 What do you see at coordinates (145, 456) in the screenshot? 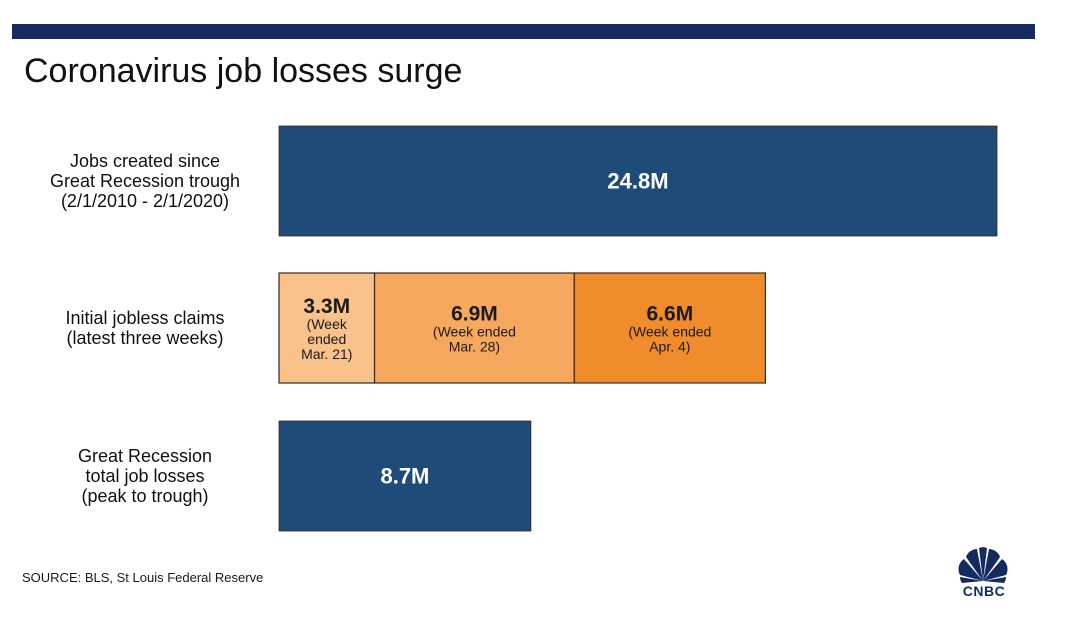
I see `row-label-line: Great Recession` at bounding box center [145, 456].